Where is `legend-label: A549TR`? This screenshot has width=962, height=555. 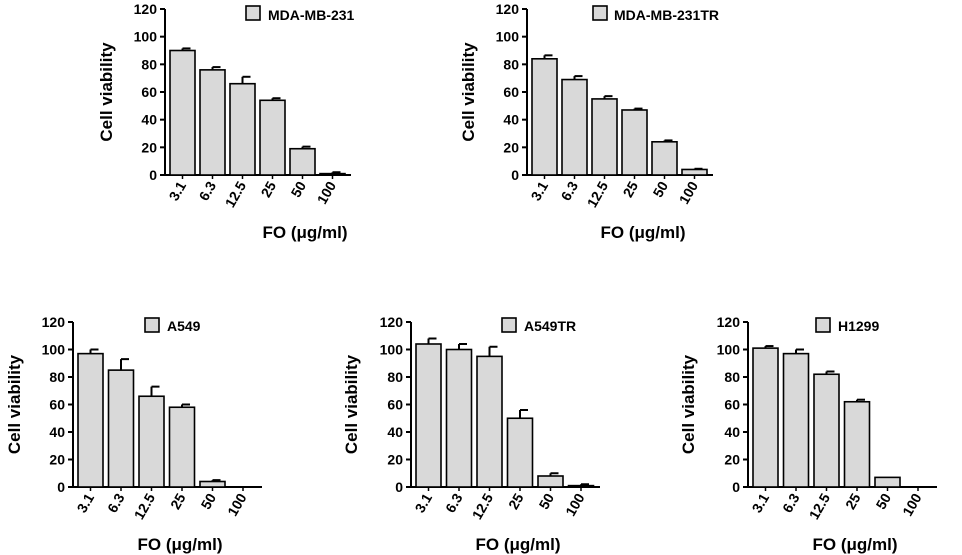 legend-label: A549TR is located at coordinates (550, 326).